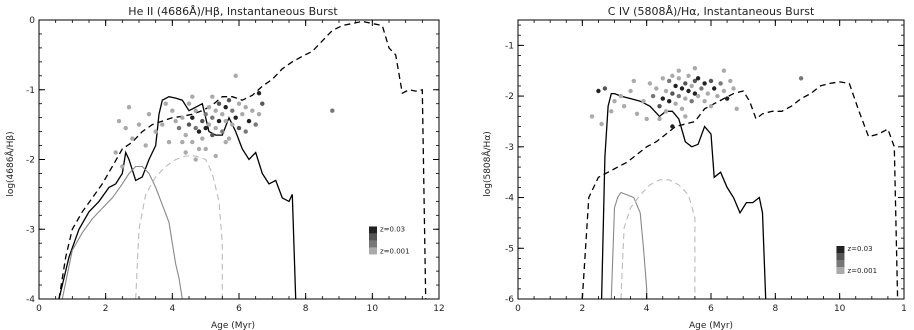 This screenshot has height=330, width=914. I want to click on y-tick-label: -4, so click(30, 300).